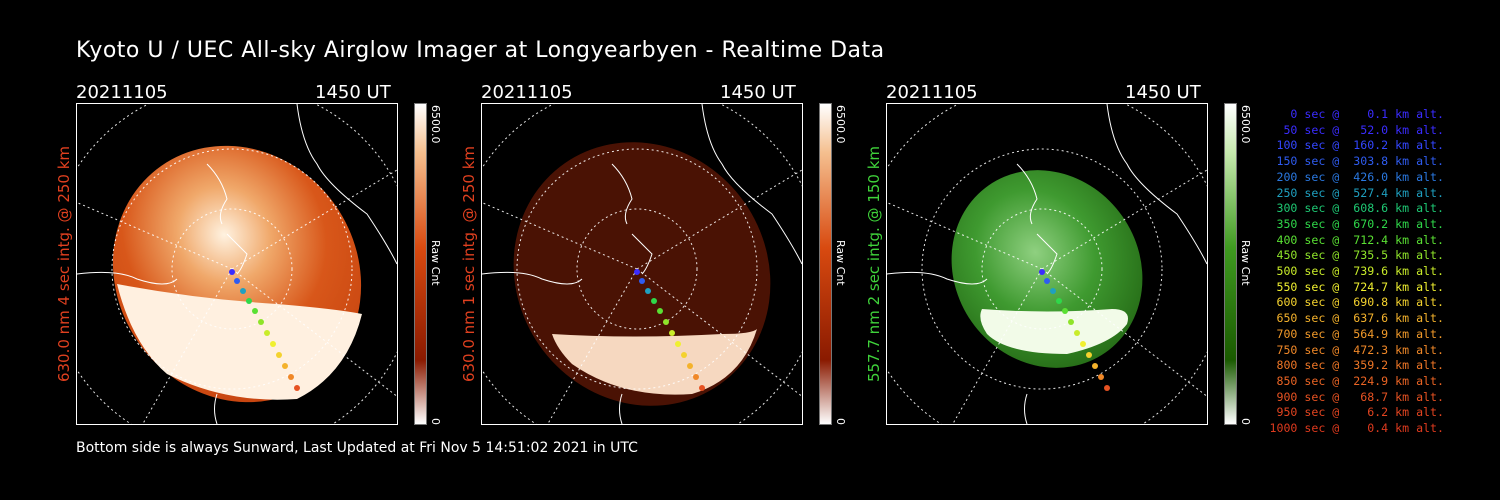 This screenshot has height=500, width=1500. Describe the element at coordinates (1356, 396) in the screenshot. I see `legend-row: 900 sec @ 68.7 km alt.` at that location.